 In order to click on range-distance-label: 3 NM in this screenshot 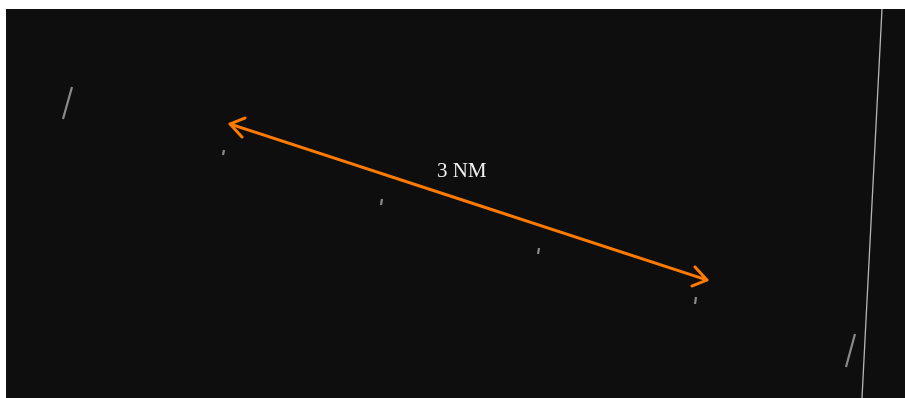, I will do `click(462, 170)`.